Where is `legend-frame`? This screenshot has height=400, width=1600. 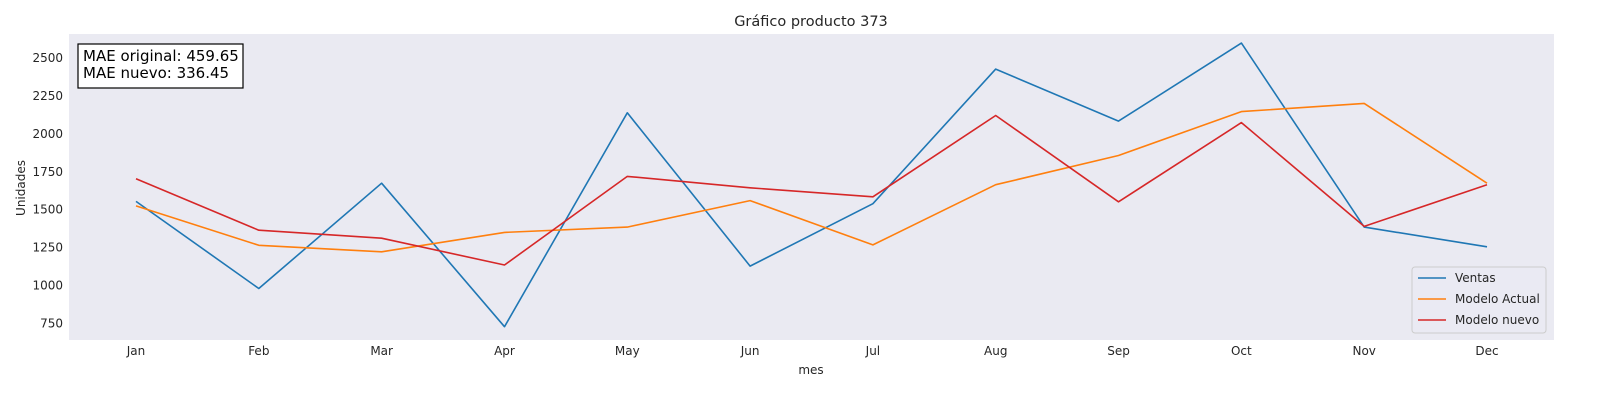 legend-frame is located at coordinates (1479, 300).